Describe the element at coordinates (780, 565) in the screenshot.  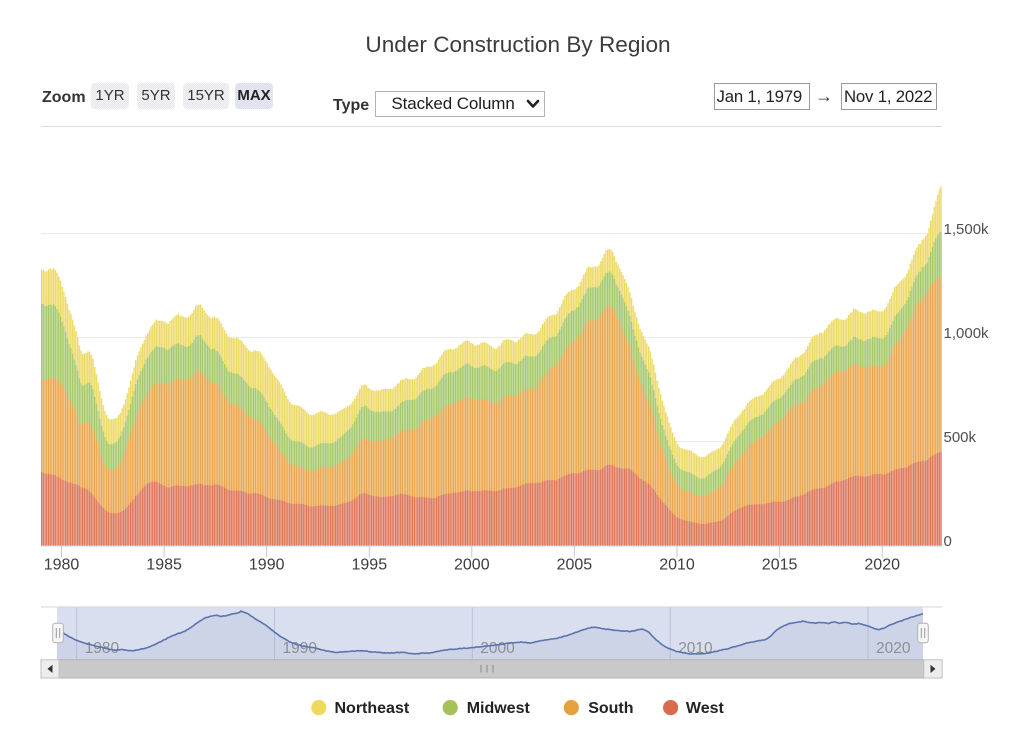
I see `svg-text: 2015` at that location.